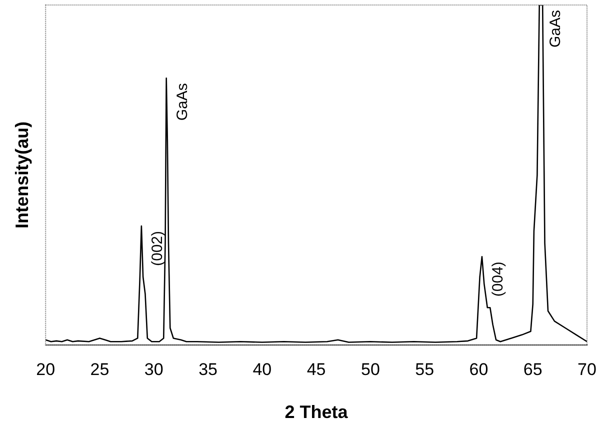 This screenshot has width=615, height=428. Describe the element at coordinates (424, 369) in the screenshot. I see `x-tick-label: 55` at that location.